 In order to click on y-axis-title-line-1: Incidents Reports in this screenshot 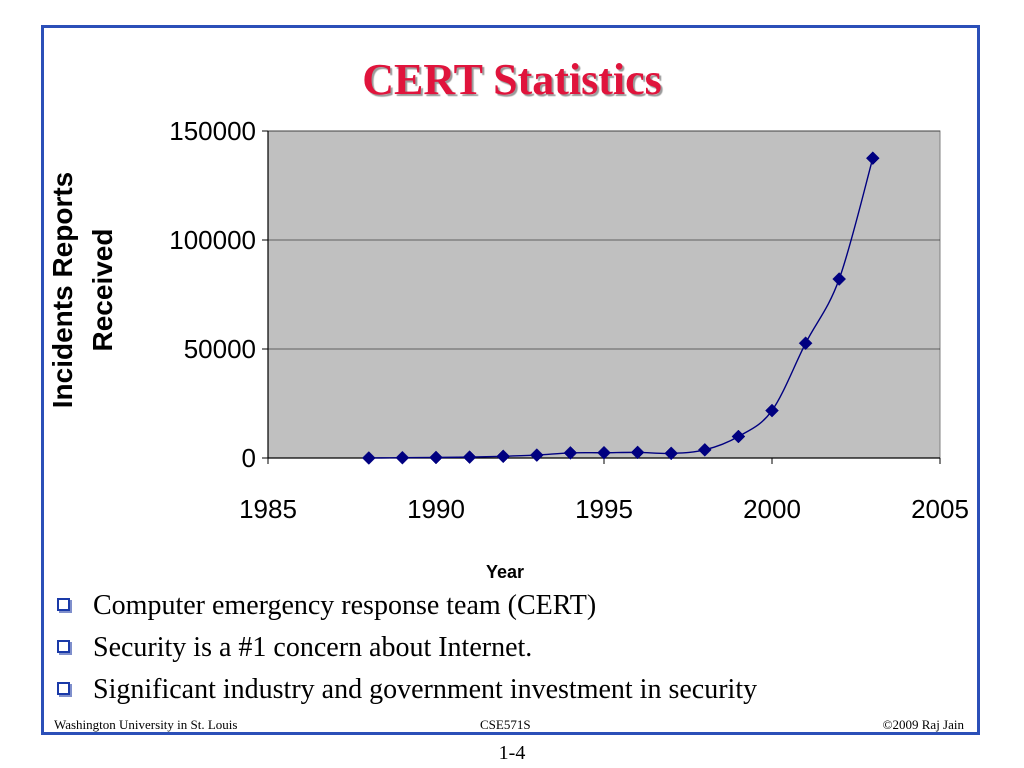, I will do `click(62, 290)`.